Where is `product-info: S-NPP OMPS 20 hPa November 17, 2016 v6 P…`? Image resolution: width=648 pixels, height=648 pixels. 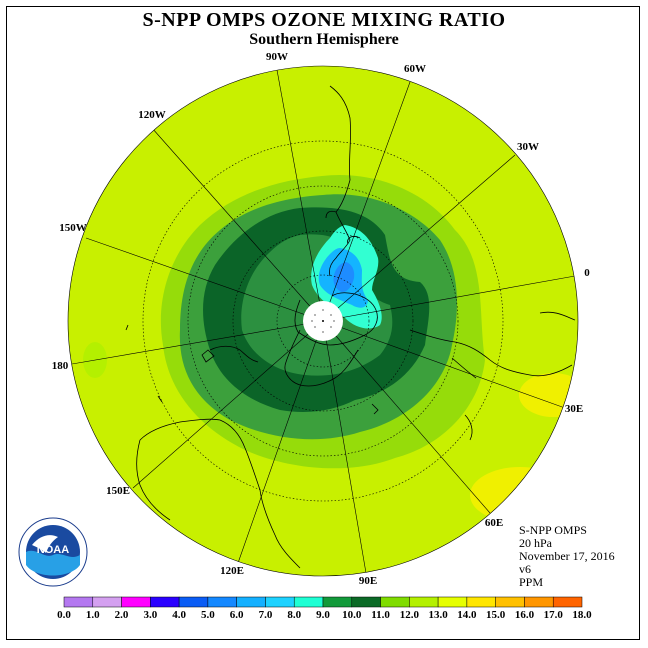 product-info: S-NPP OMPS 20 hPa November 17, 2016 v6 P… is located at coordinates (567, 556).